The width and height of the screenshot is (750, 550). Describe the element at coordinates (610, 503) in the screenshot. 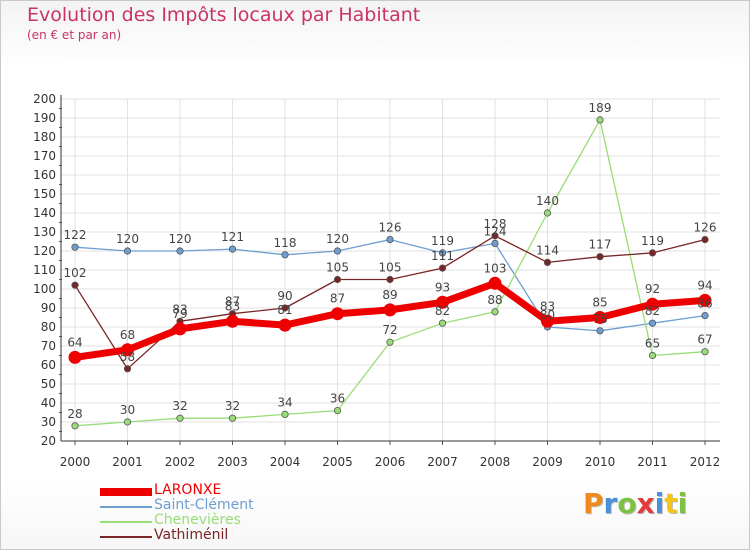

I see `logo-letter: r` at that location.